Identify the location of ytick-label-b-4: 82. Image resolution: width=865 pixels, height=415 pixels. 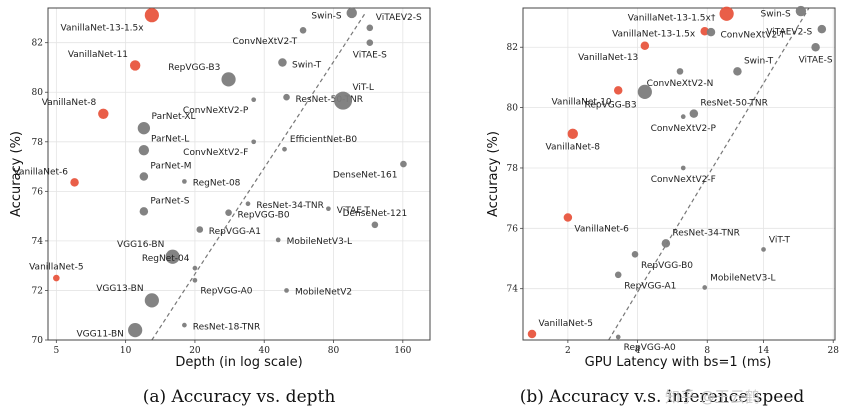
(512, 48).